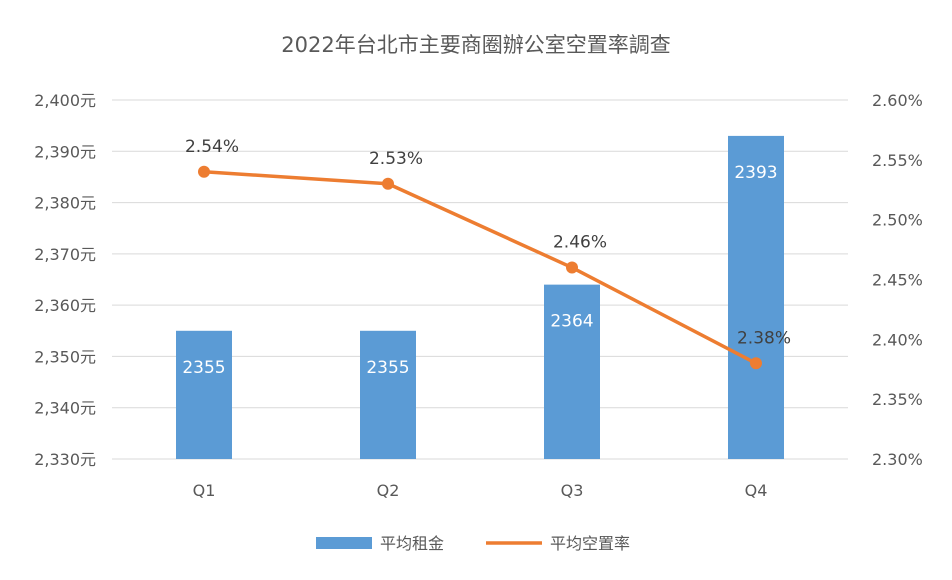 The image size is (952, 580). I want to click on left-tick-label: 2,340元, so click(65, 408).